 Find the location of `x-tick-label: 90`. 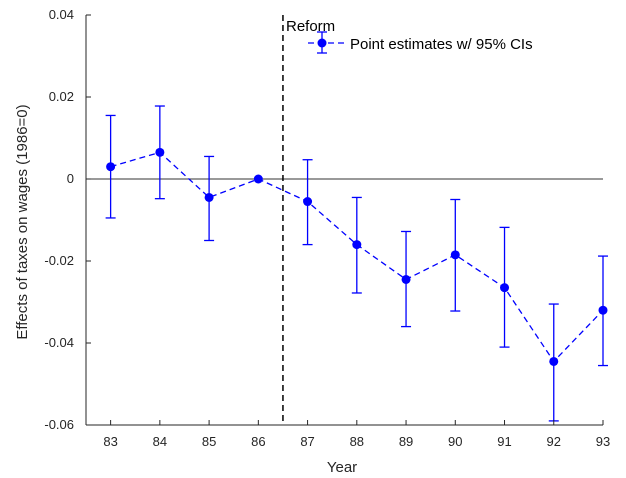

x-tick-label: 90 is located at coordinates (455, 441).